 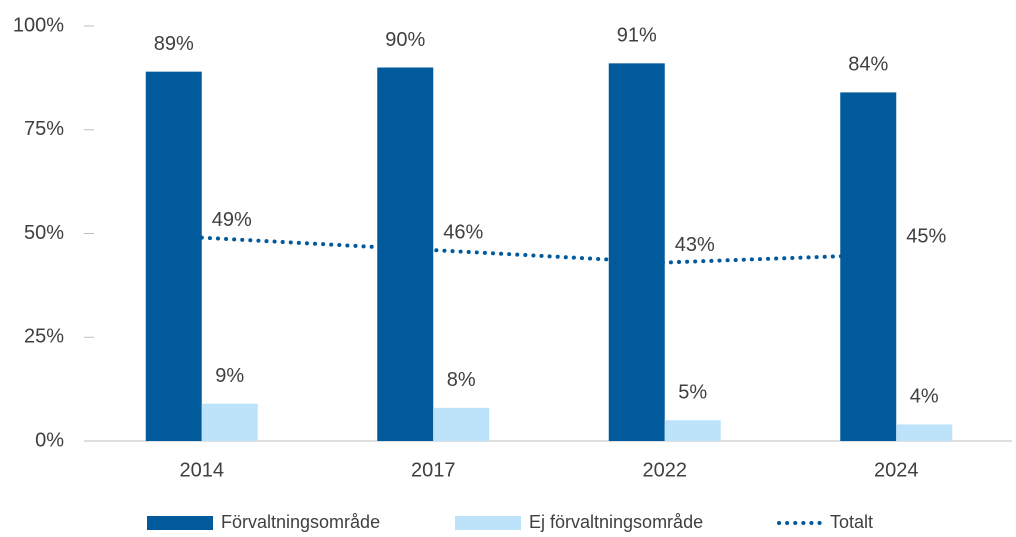 I want to click on data-label: 91%, so click(x=637, y=36).